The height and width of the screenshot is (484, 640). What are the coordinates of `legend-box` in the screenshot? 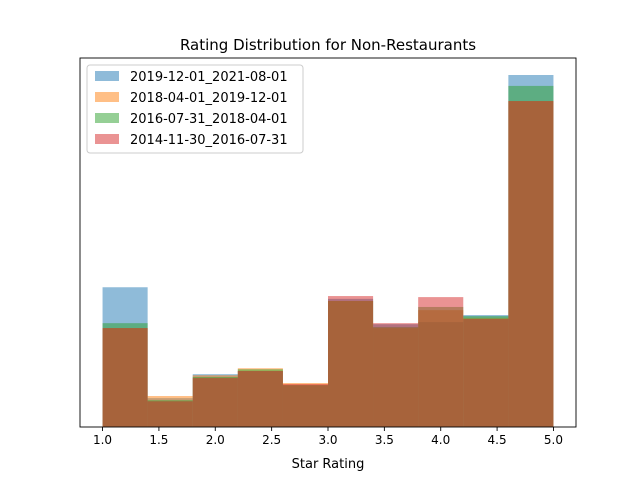 It's located at (195, 109).